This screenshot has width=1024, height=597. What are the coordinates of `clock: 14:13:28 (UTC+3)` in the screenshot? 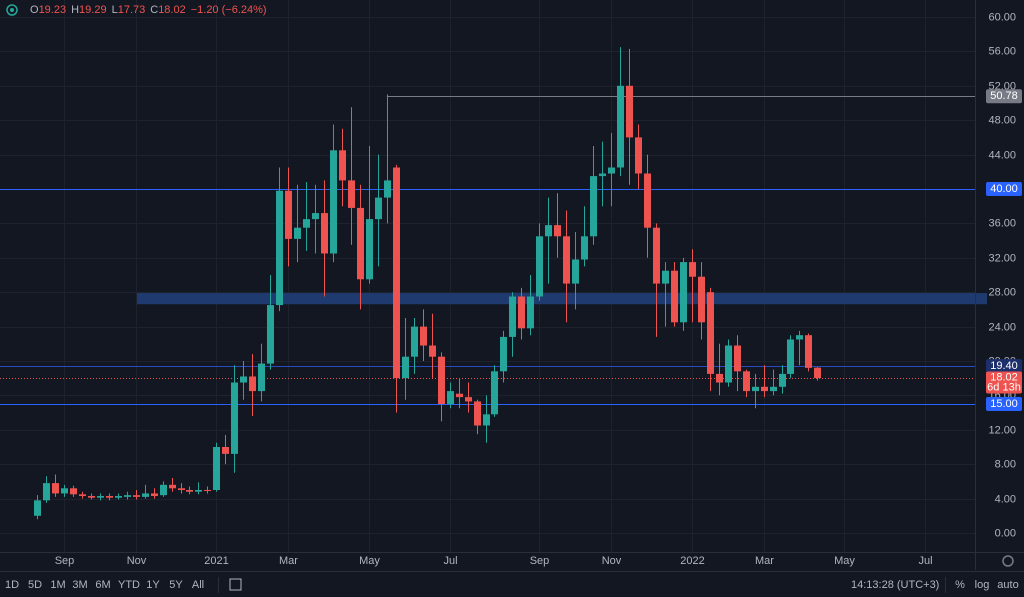 It's located at (895, 585).